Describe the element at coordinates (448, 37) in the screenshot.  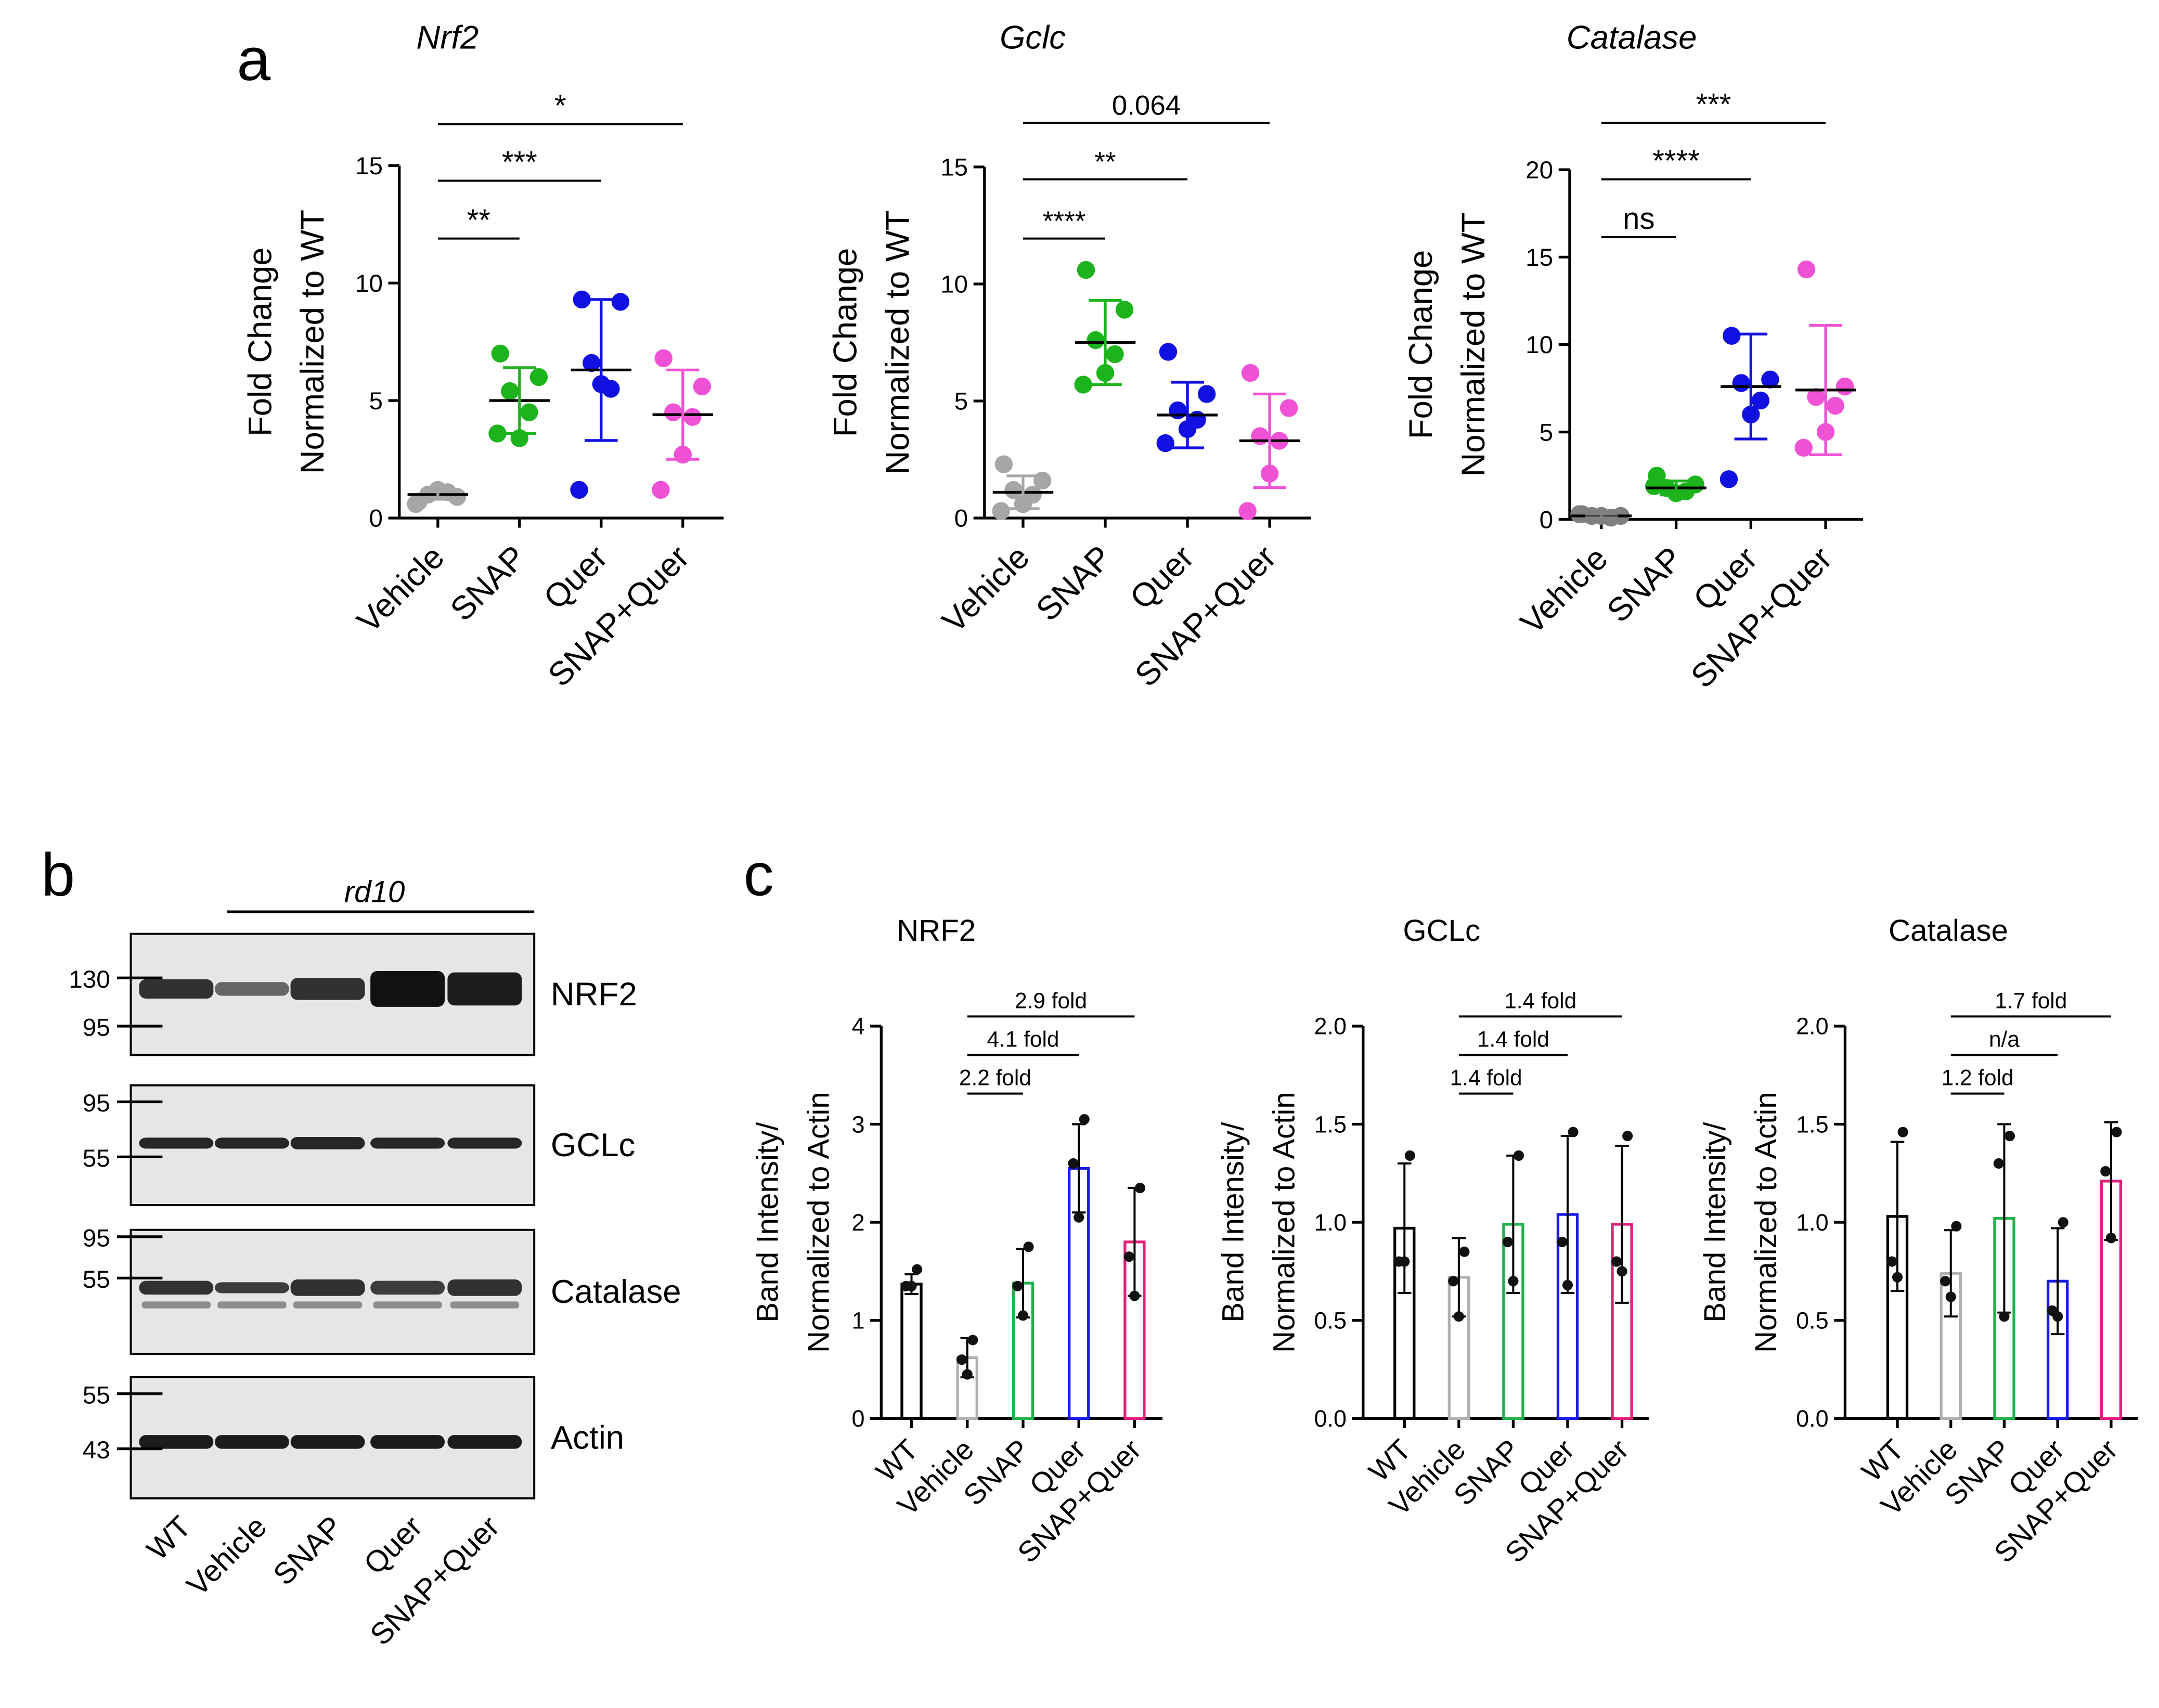
I see `chart-title: Nrf2` at that location.